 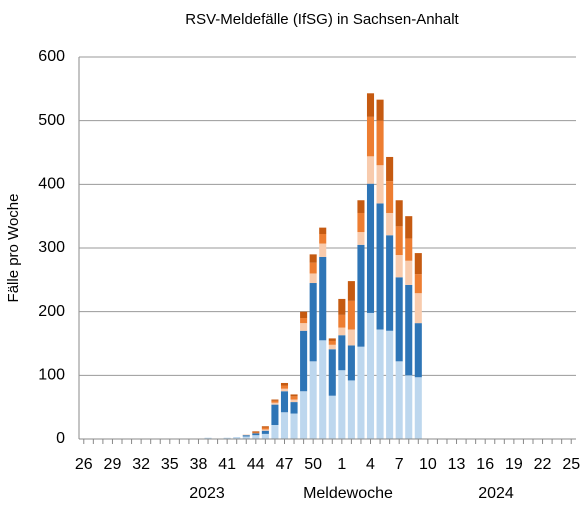 I want to click on y-tick-label: 200, so click(x=51, y=311).